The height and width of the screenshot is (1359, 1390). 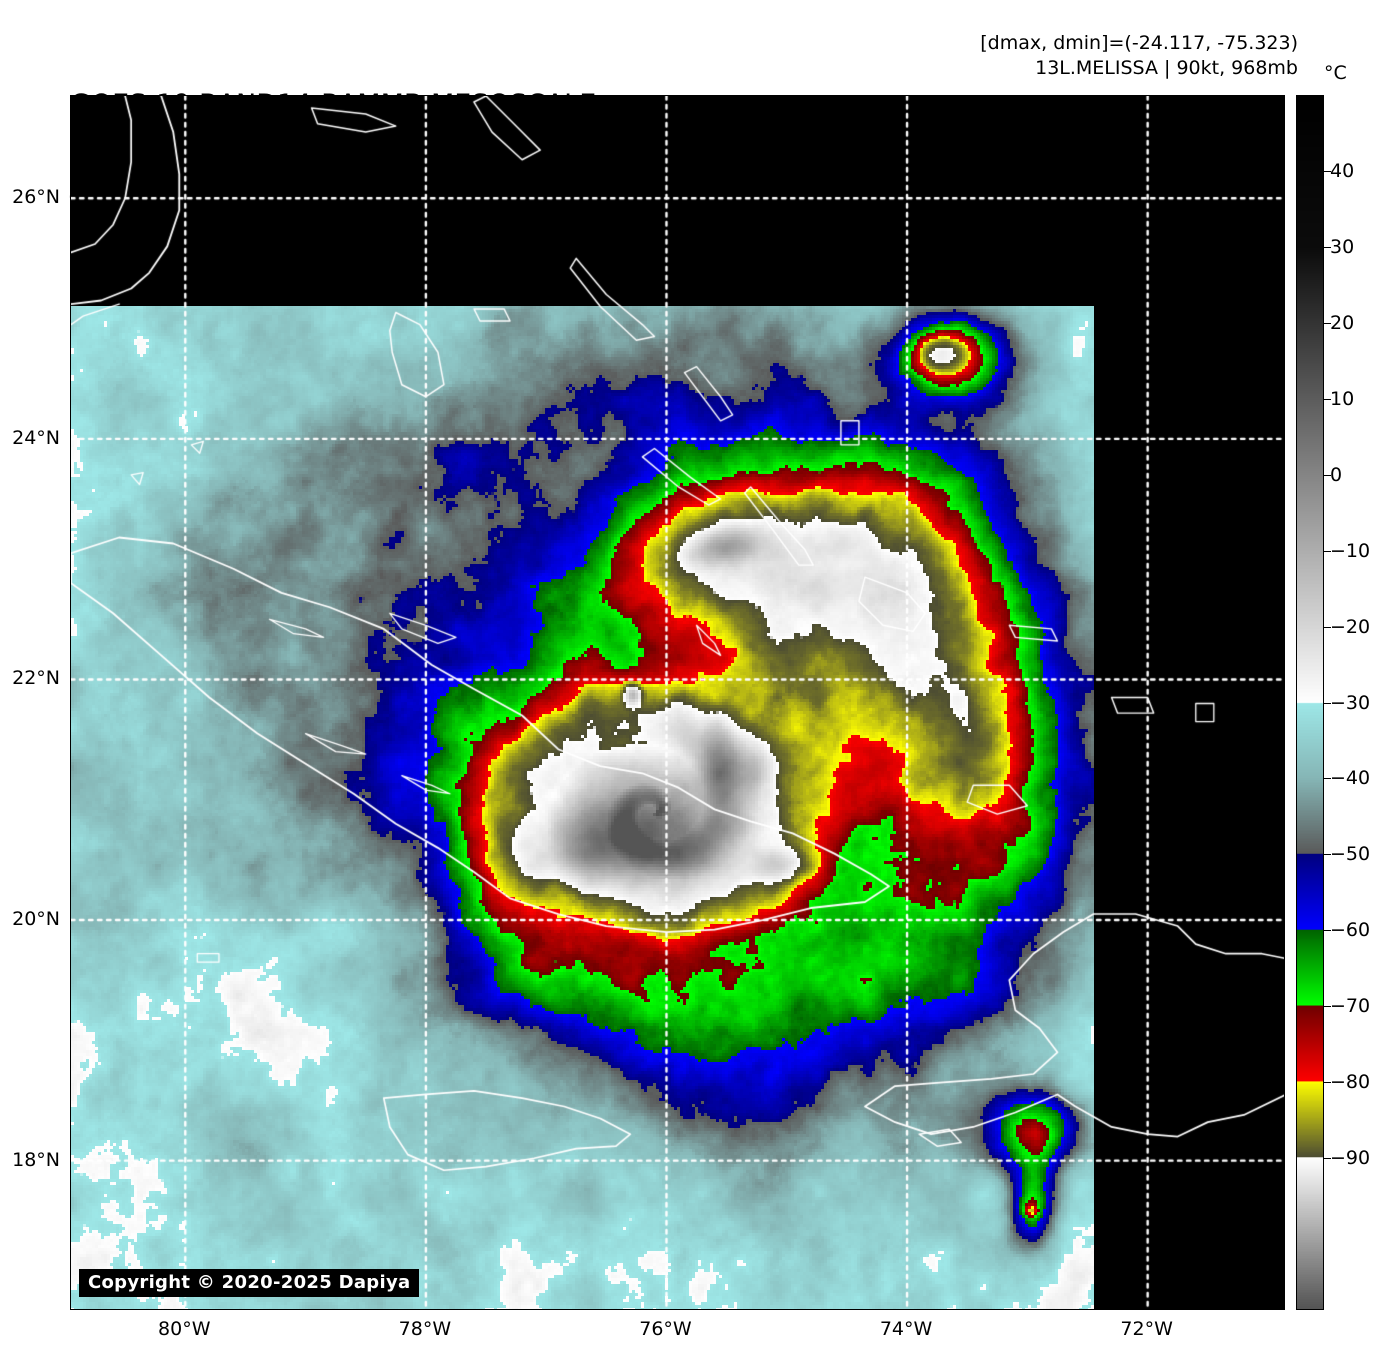 I want to click on colorbar-tick-label: −70, so click(x=1350, y=1006).